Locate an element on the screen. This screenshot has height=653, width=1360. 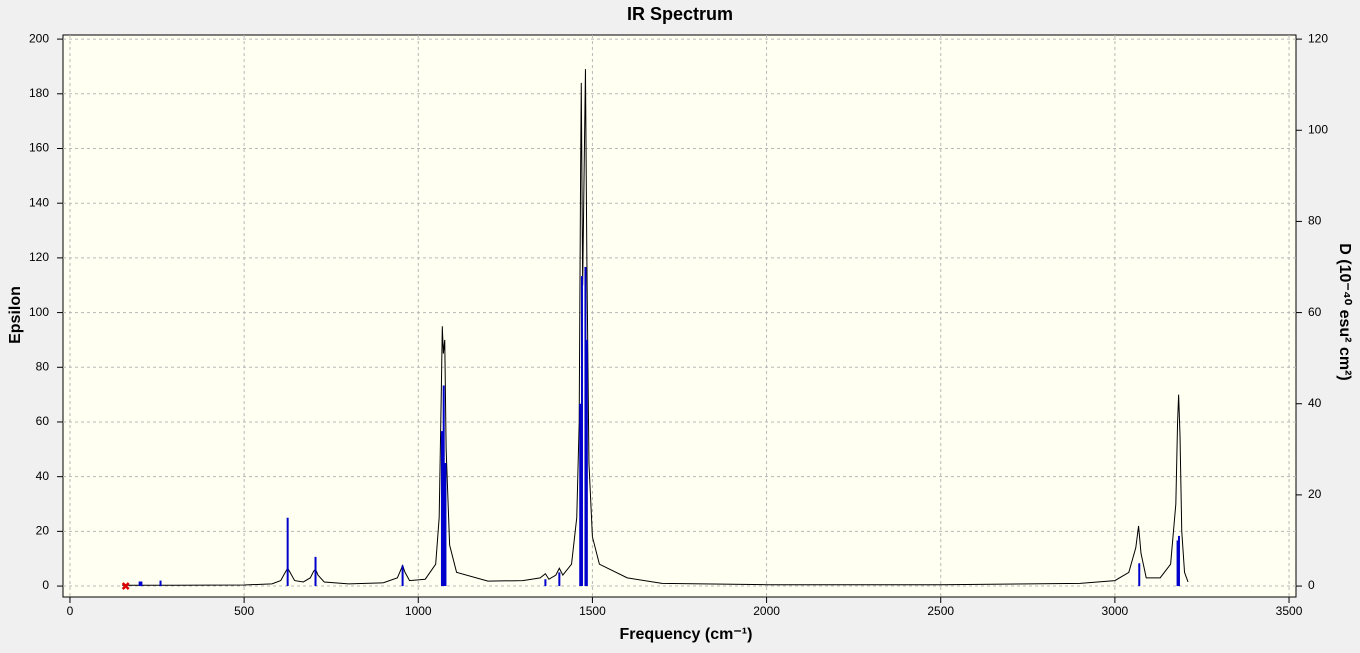
y2-tick-label: 40 is located at coordinates (1315, 403).